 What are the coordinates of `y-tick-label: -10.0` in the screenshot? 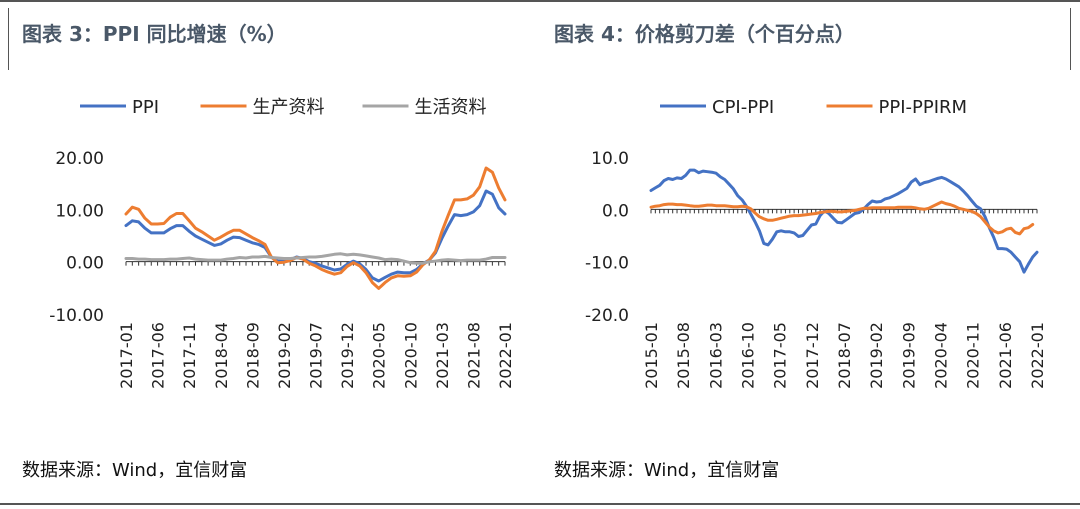 It's located at (607, 264).